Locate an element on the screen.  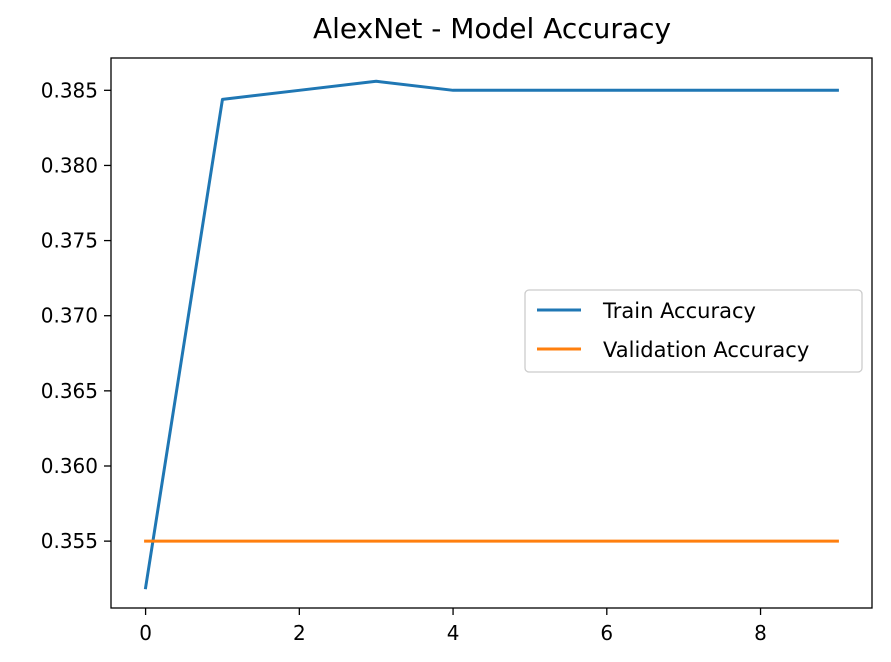
y-axis: 0.355 0.360 0.365 0.370 0.375 0.380 0.385 is located at coordinates (76, 315).